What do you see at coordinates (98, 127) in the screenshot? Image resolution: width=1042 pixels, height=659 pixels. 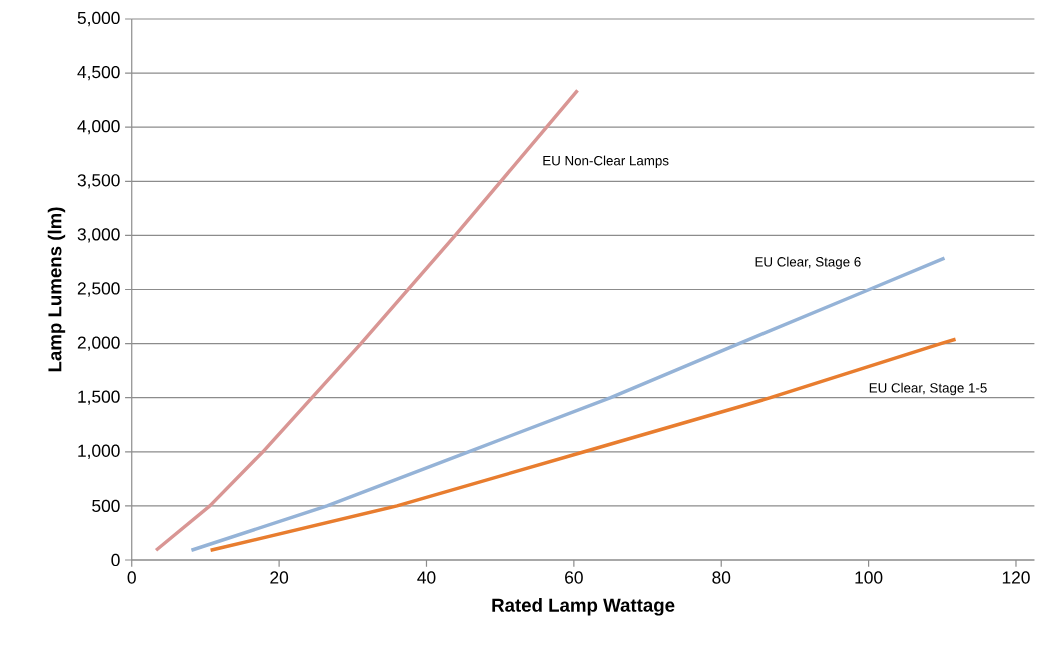 I see `y-tick-label: 4,000` at bounding box center [98, 127].